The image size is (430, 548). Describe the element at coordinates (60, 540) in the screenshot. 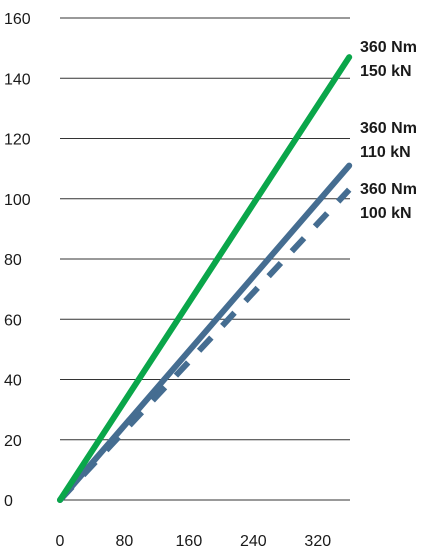

I see `x-tick-label: 0` at that location.